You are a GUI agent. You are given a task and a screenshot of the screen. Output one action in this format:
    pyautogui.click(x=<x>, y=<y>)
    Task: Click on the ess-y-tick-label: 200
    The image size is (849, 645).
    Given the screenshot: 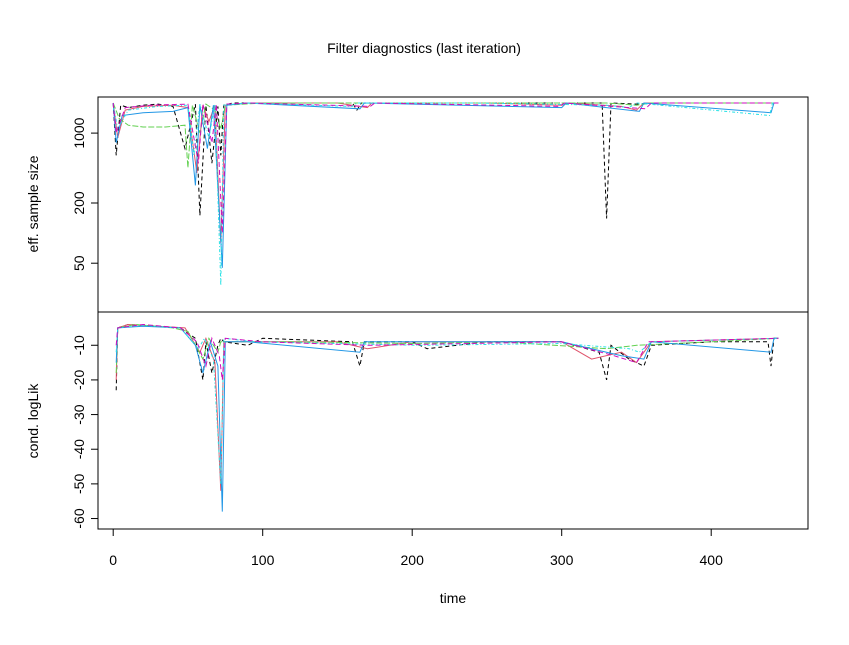 What is the action you would take?
    pyautogui.click(x=79, y=203)
    